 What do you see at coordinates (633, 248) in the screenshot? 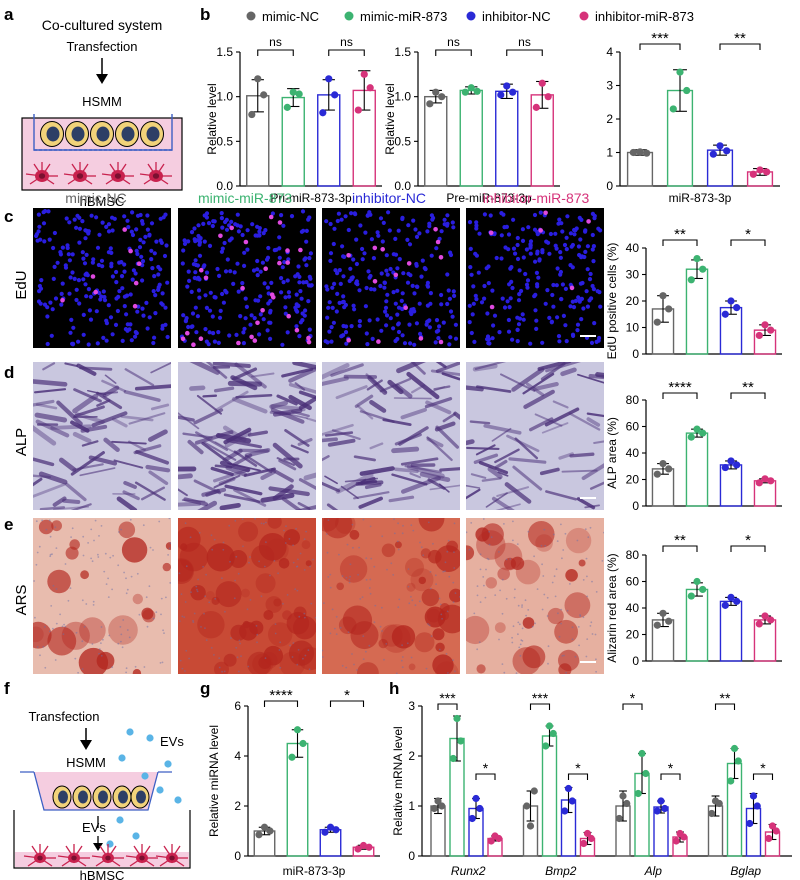
I see `y-tick-label: 40` at bounding box center [633, 248].